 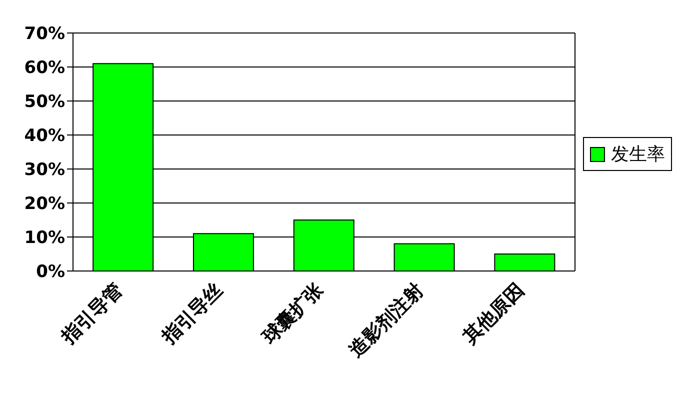 I want to click on y-tick-label: 30%, so click(x=44, y=170).